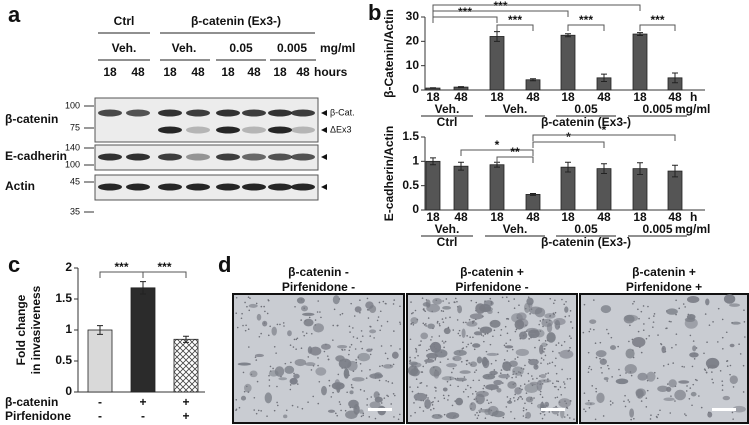 Image resolution: width=749 pixels, height=425 pixels. Describe the element at coordinates (14, 264) in the screenshot. I see `panel-label: c` at that location.